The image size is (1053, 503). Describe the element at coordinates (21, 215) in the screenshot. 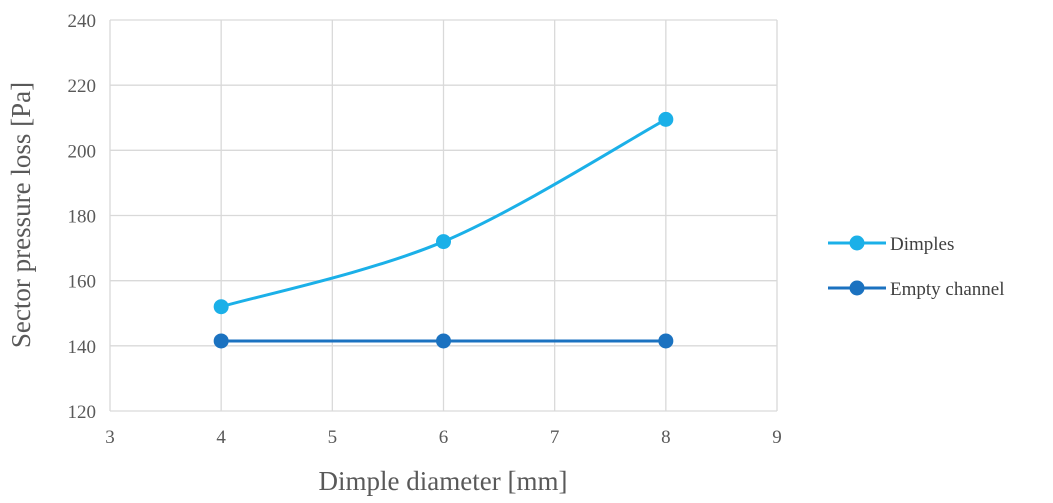

I see `y-axis-title: Sector pressure loss [Pa]` at that location.